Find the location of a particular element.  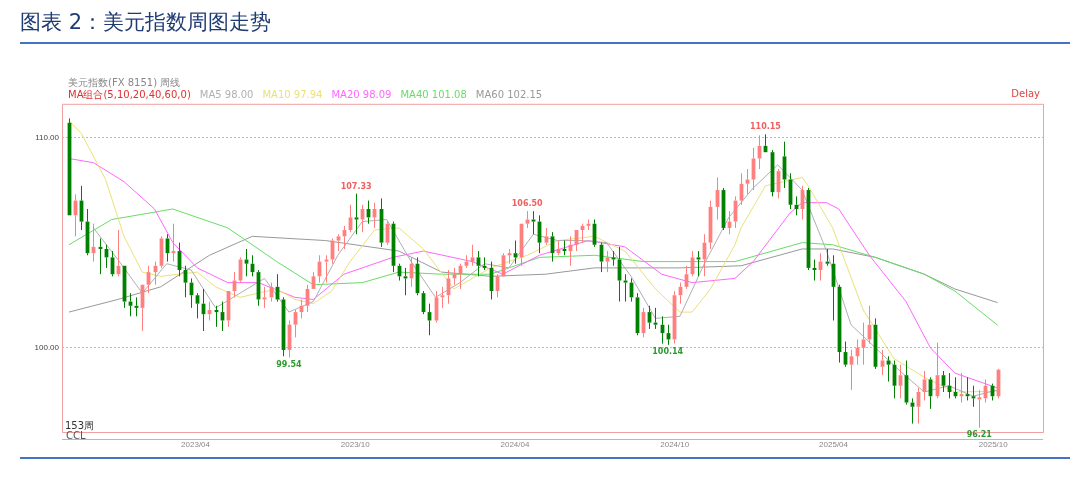

y-tick-label: 100.00 is located at coordinates (47, 348).